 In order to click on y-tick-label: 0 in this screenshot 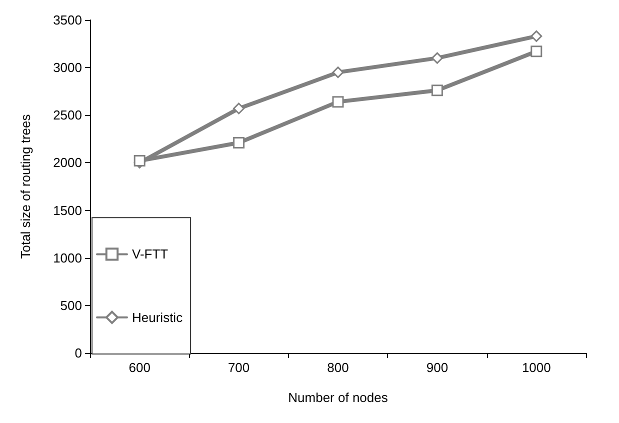, I will do `click(78, 353)`.